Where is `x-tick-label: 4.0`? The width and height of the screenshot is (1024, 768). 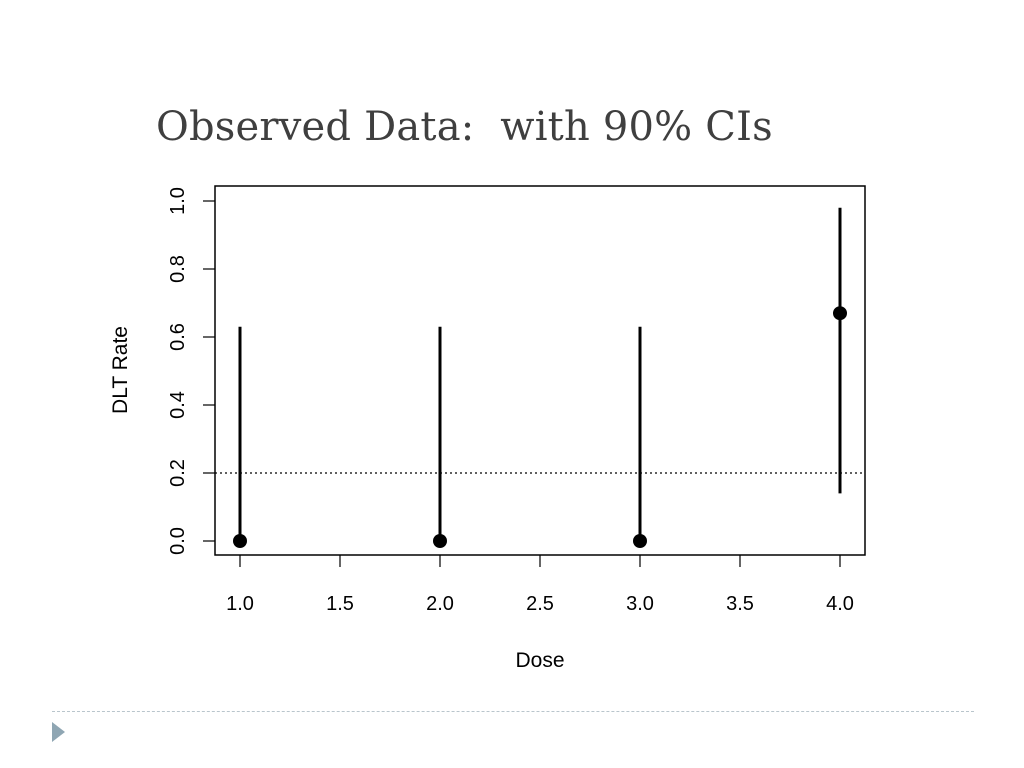 x-tick-label: 4.0 is located at coordinates (840, 604).